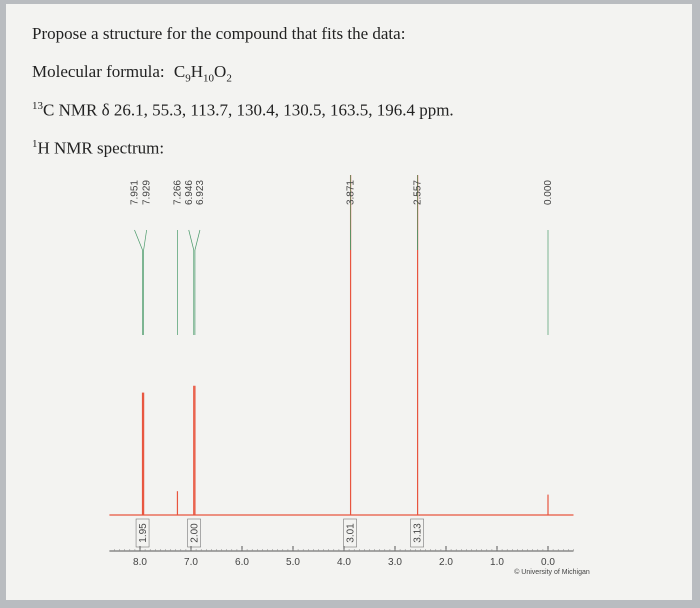 The width and height of the screenshot is (700, 608). What do you see at coordinates (35, 144) in the screenshot?
I see `isotope: 1` at bounding box center [35, 144].